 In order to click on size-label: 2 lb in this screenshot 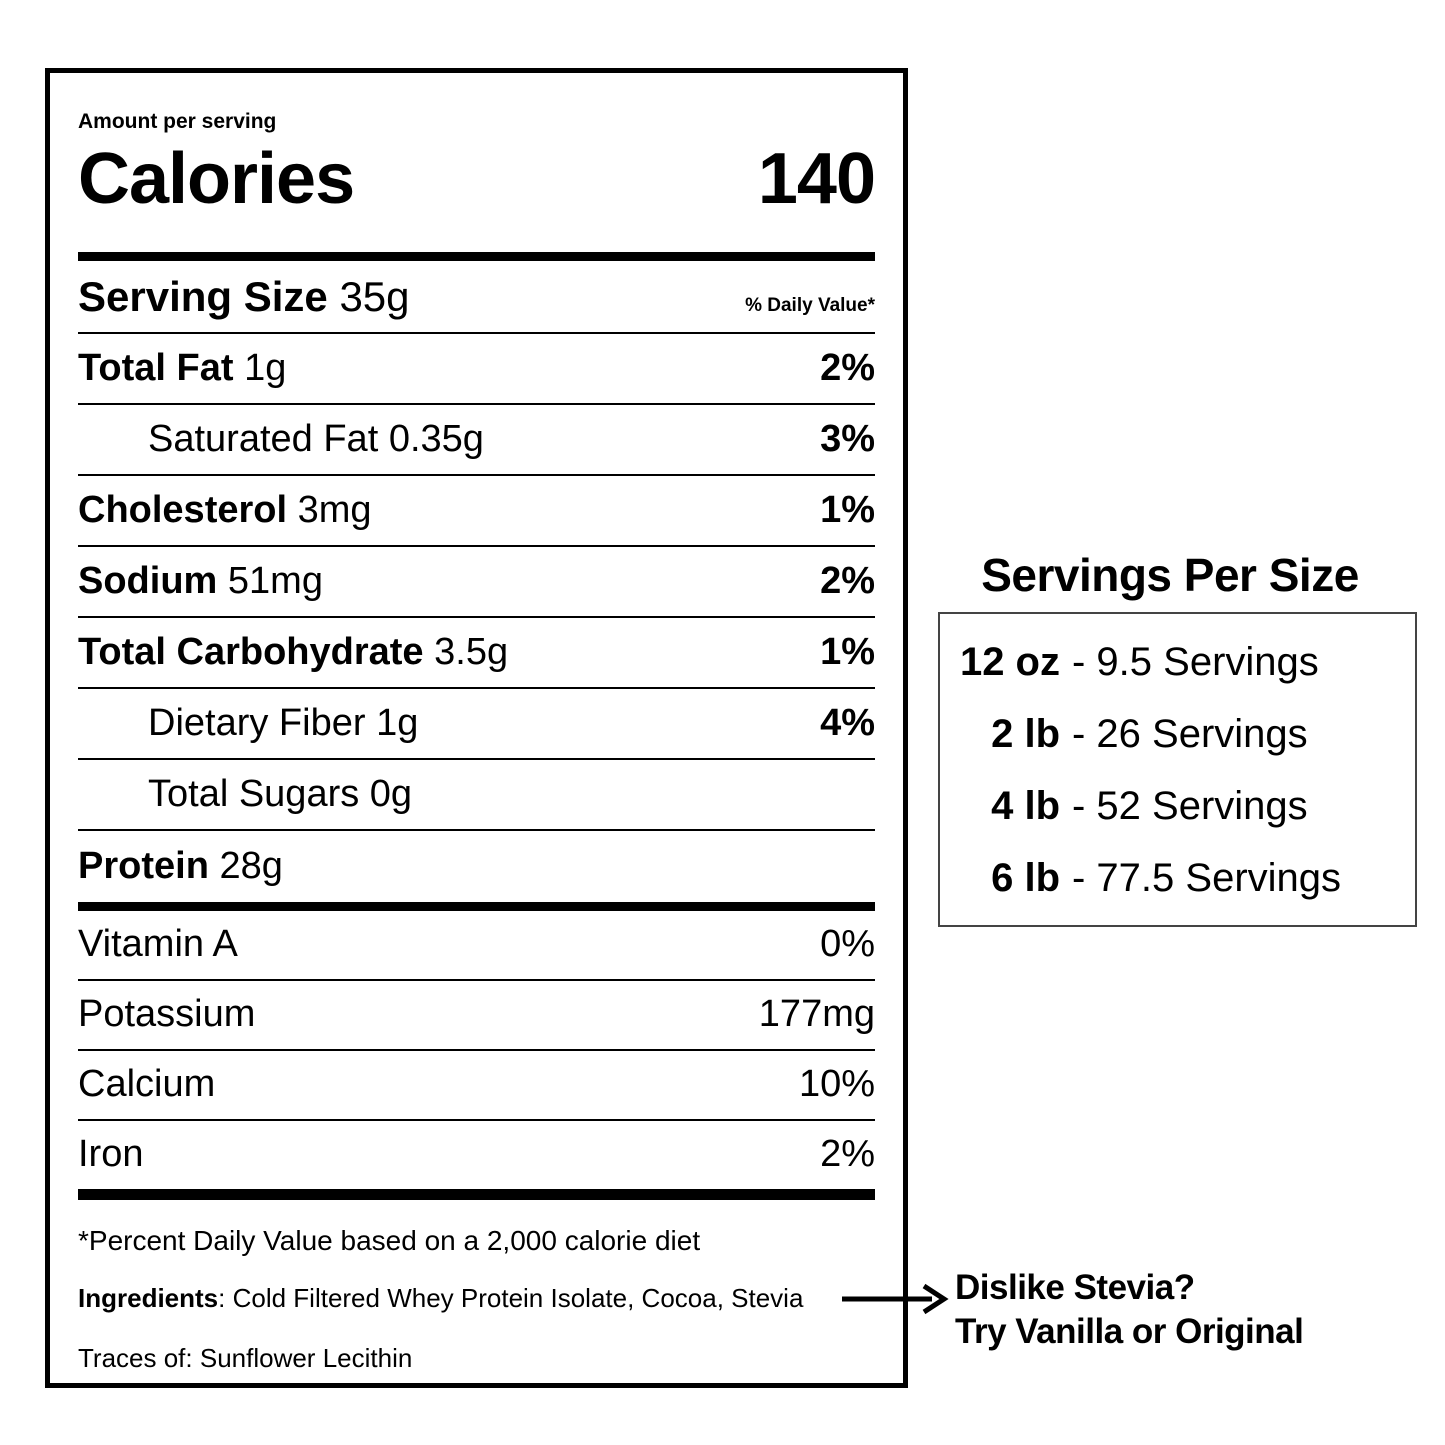, I will do `click(1025, 733)`.